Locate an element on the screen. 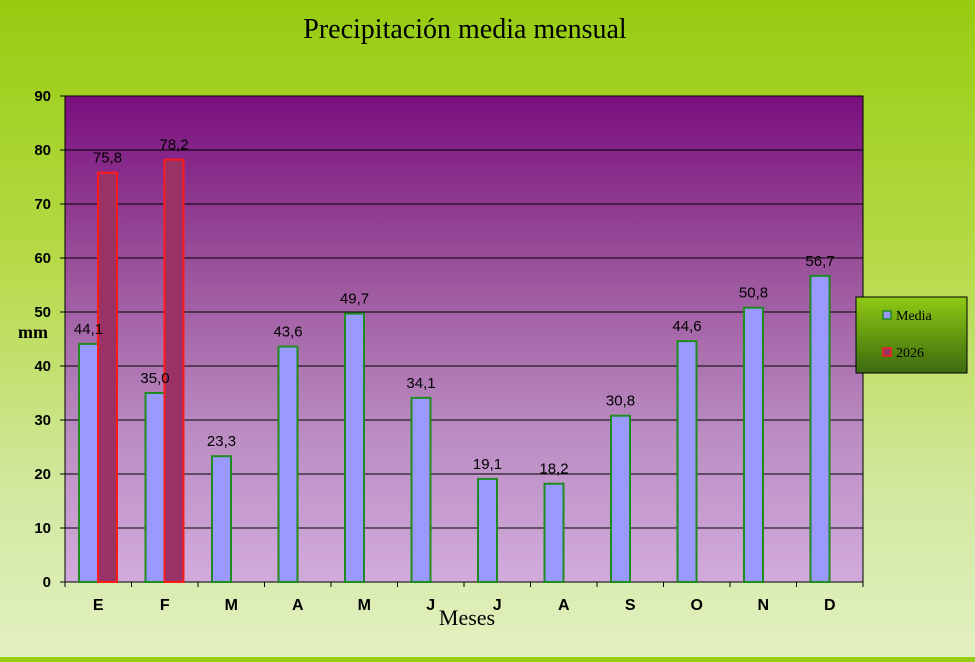 The width and height of the screenshot is (975, 662). y-tick-label: 50 is located at coordinates (42, 312).